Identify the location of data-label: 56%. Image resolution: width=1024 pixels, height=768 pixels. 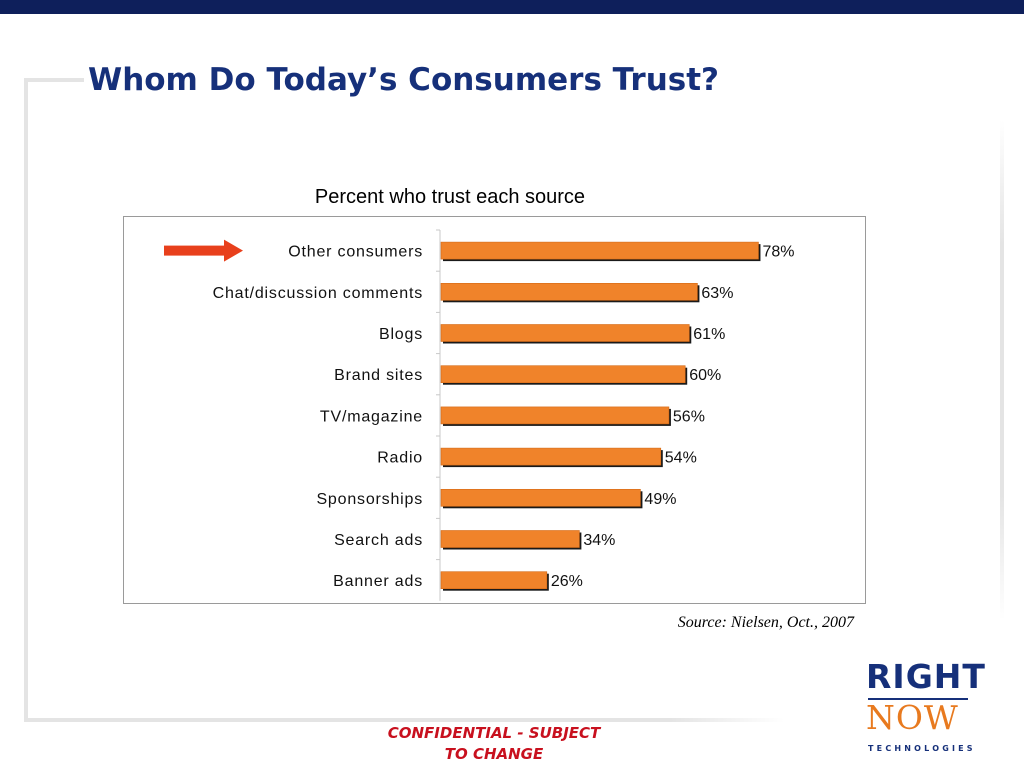
(689, 416).